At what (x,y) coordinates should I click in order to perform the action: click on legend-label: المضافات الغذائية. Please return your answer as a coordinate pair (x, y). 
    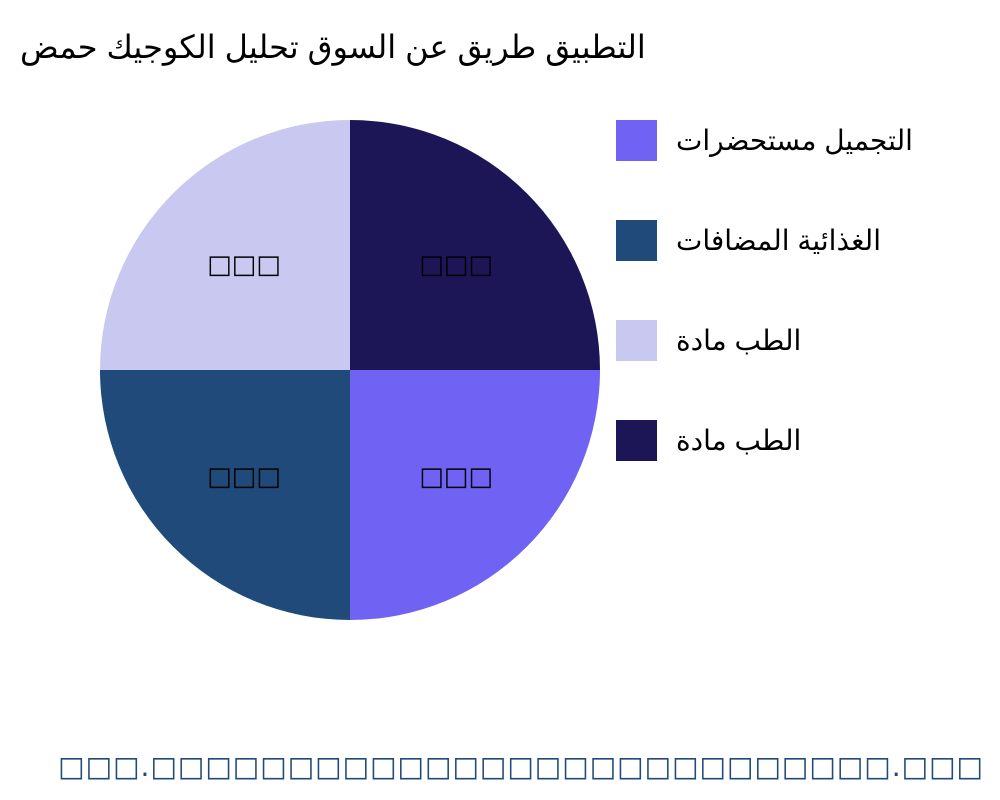
    Looking at the image, I should click on (778, 240).